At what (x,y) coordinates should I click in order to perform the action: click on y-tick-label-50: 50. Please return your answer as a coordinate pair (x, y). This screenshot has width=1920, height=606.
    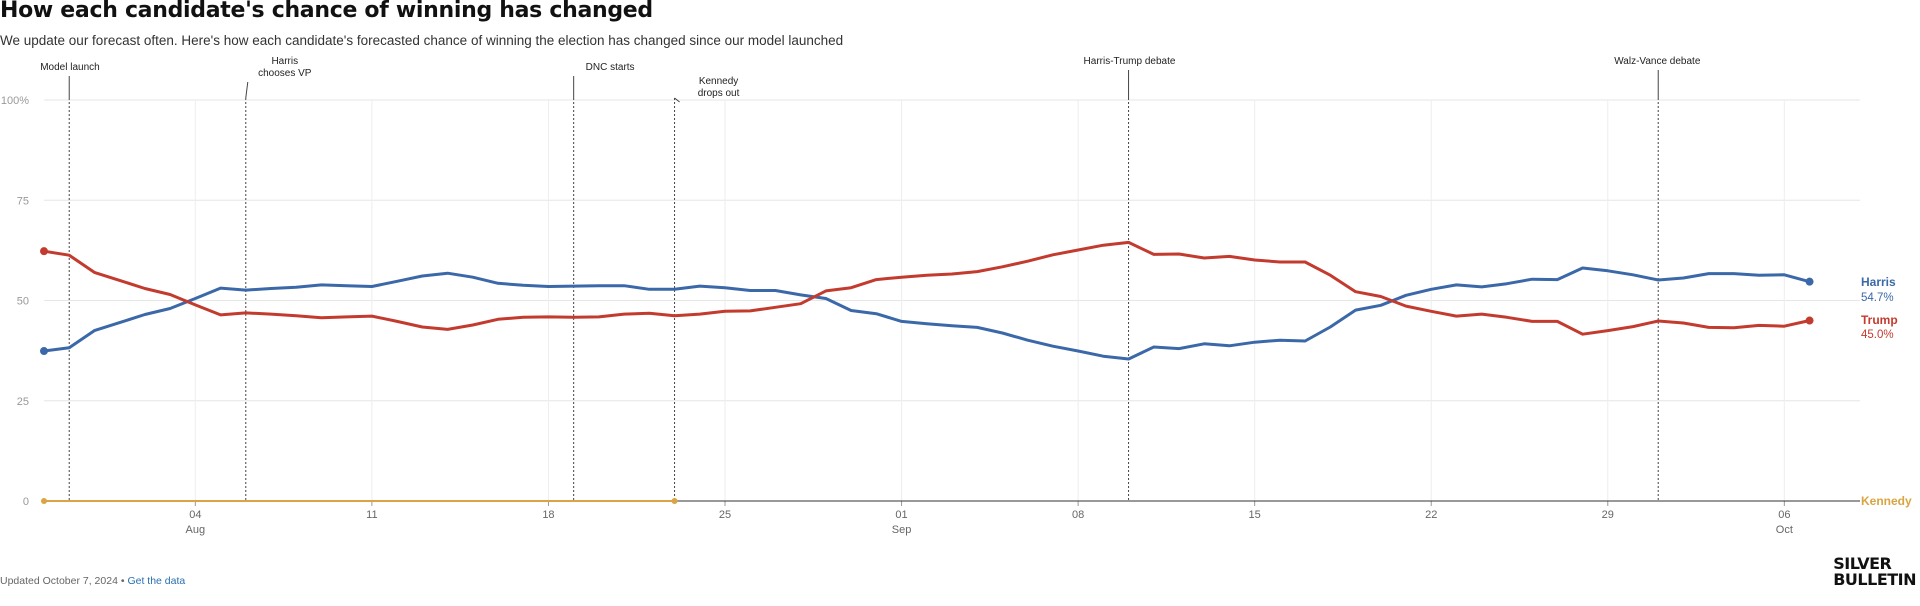
    Looking at the image, I should click on (23, 302).